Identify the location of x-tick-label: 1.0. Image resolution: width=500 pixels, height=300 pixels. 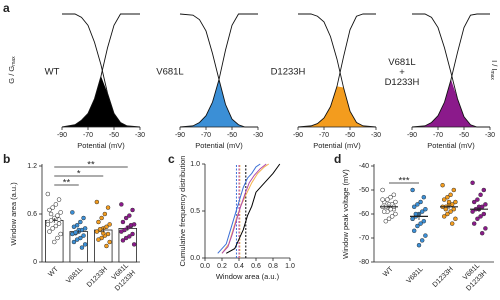
(290, 266).